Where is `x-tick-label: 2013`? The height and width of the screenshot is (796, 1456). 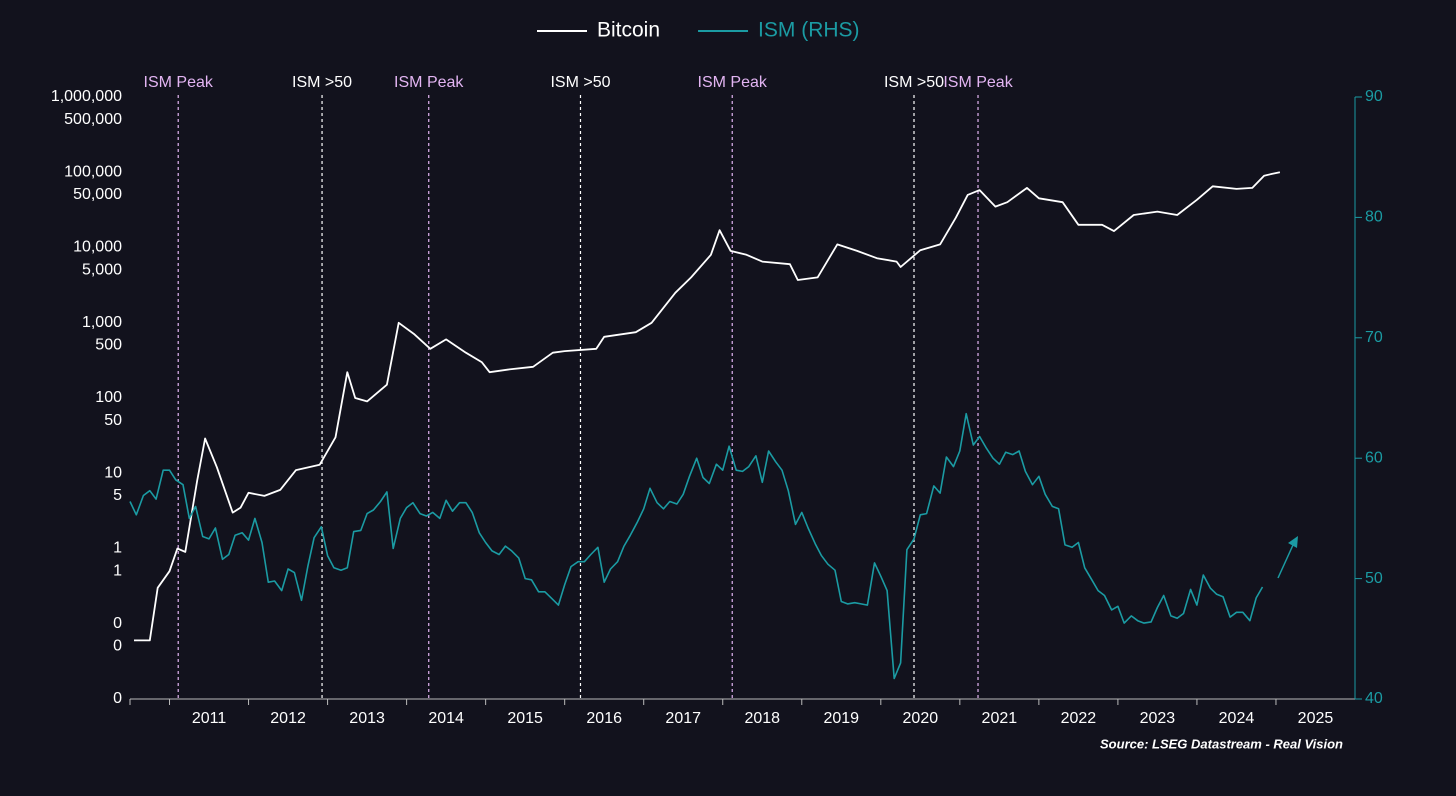
x-tick-label: 2013 is located at coordinates (367, 718).